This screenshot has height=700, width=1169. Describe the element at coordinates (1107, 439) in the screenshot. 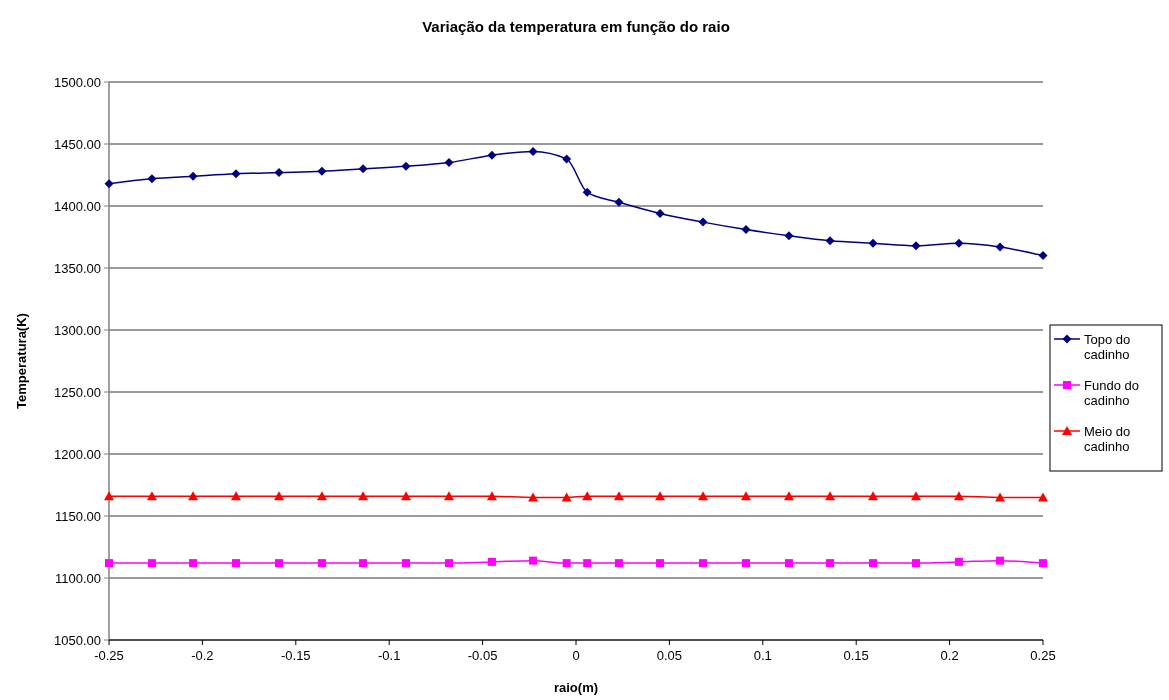

I see `legend-label: Meio do cadinho` at that location.